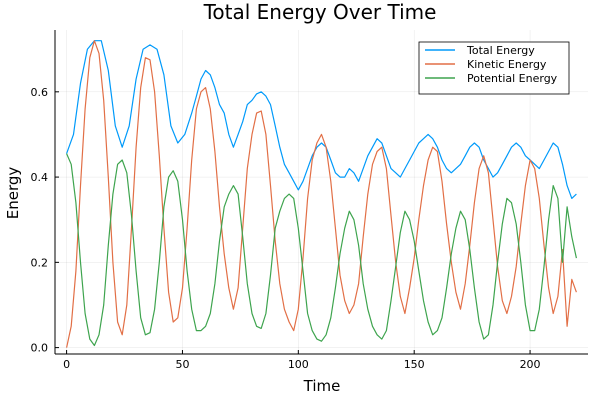  I want to click on y-tick-label: 0.0, so click(40, 348).